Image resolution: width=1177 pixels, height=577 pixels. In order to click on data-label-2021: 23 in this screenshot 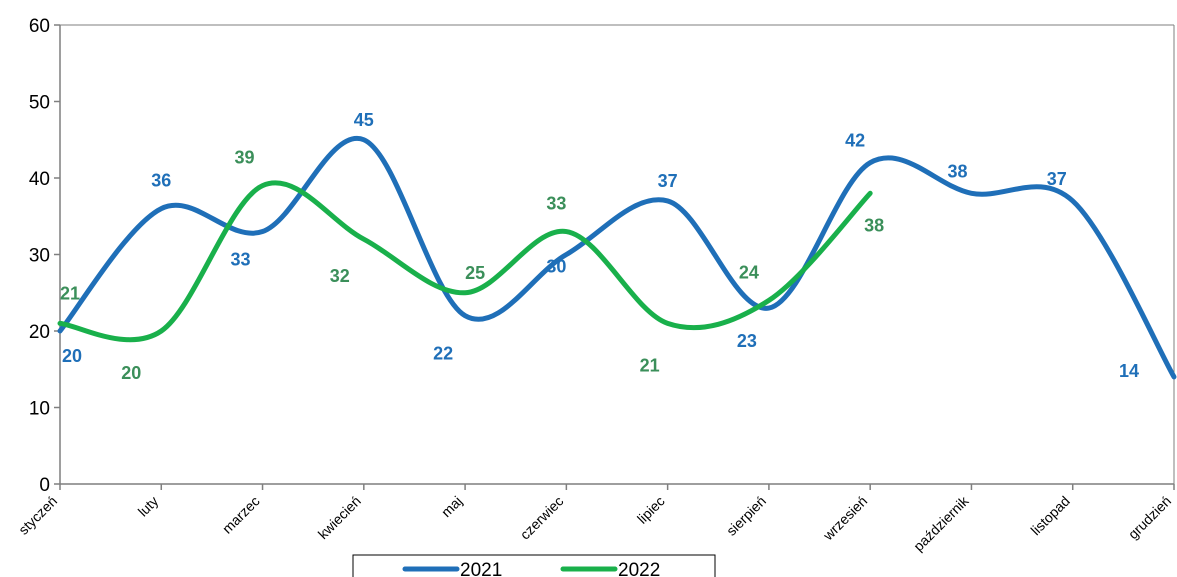, I will do `click(747, 341)`.